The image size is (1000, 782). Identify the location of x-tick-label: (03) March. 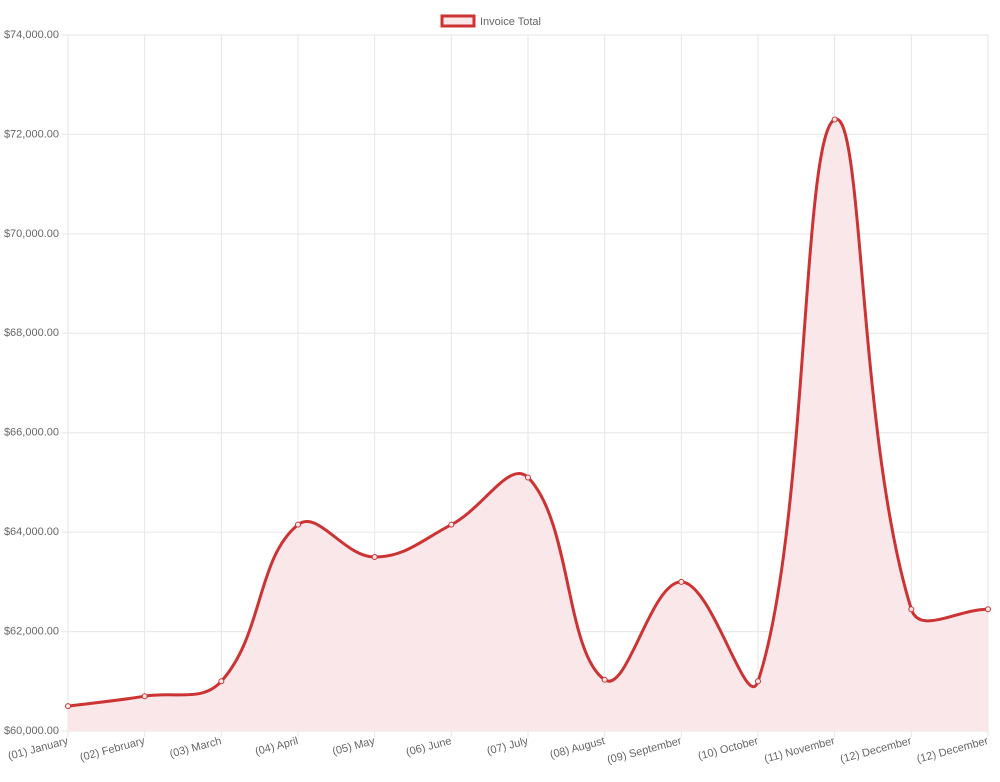
(195, 747).